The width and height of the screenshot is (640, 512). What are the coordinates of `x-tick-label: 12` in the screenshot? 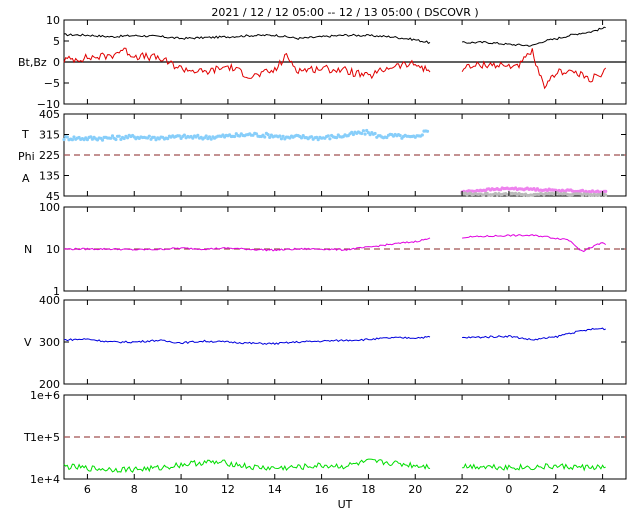 It's located at (228, 489).